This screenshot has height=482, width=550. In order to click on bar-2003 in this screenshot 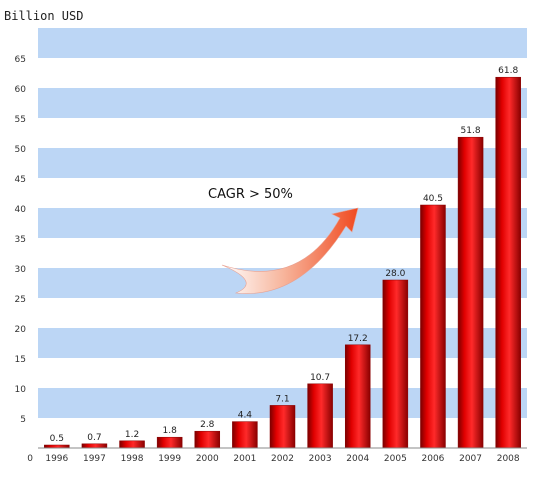, I will do `click(320, 416)`.